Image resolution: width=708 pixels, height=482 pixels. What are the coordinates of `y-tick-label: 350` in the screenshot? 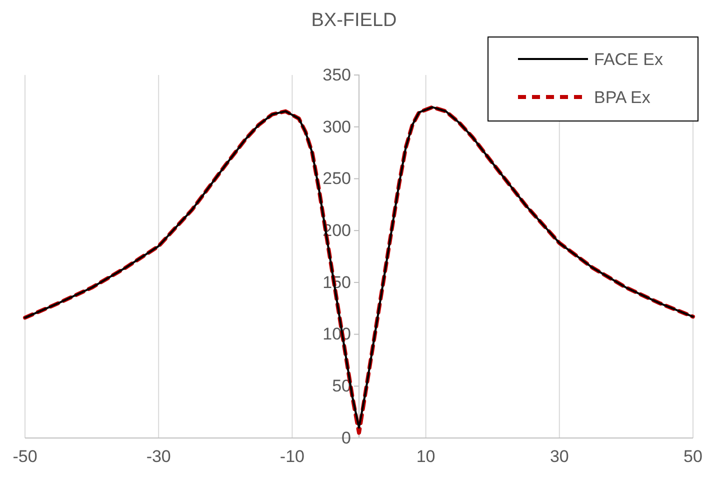 It's located at (336, 74).